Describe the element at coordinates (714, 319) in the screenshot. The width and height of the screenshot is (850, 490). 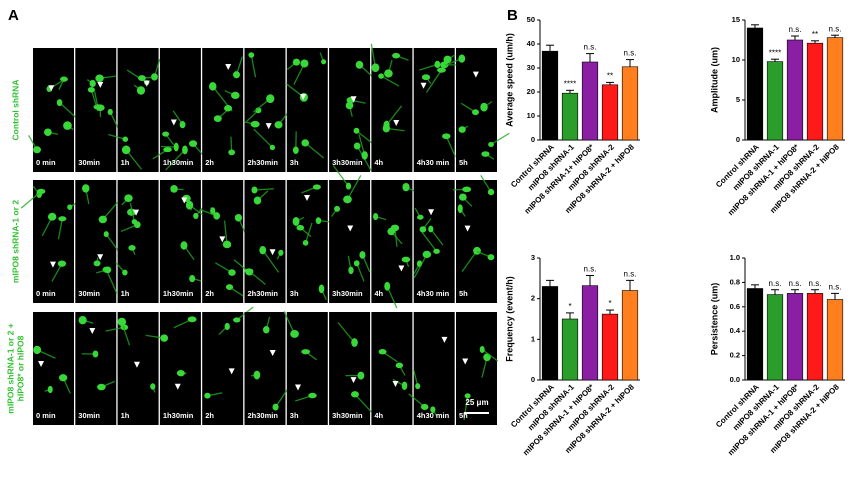
I see `y-axis-label: Persistence (um)` at that location.